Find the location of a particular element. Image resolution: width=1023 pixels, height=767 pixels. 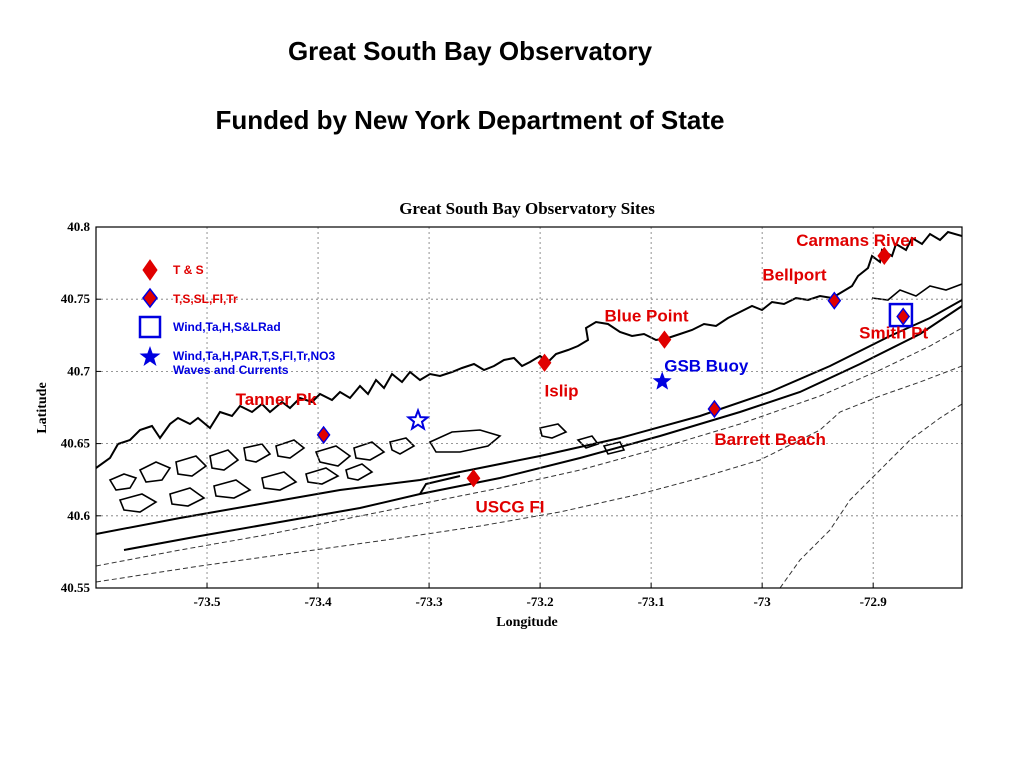

legend-diamond-red-icon is located at coordinates (150, 270).